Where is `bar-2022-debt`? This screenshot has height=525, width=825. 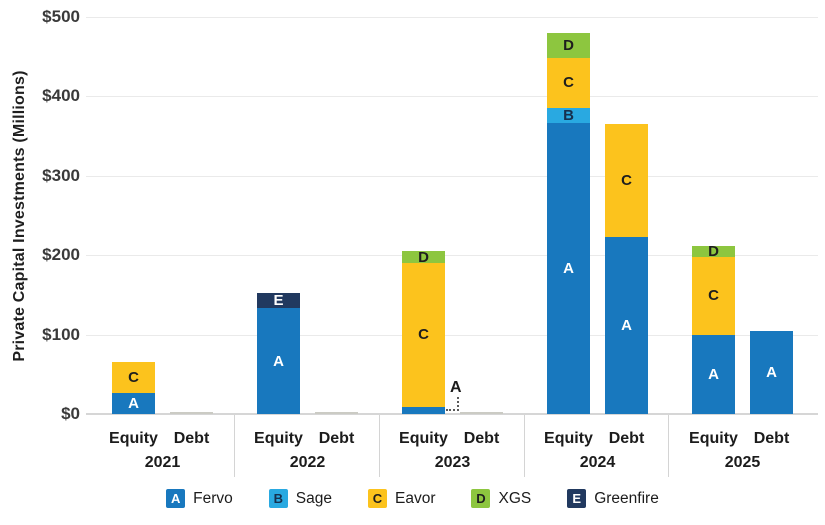 bar-2022-debt is located at coordinates (336, 413).